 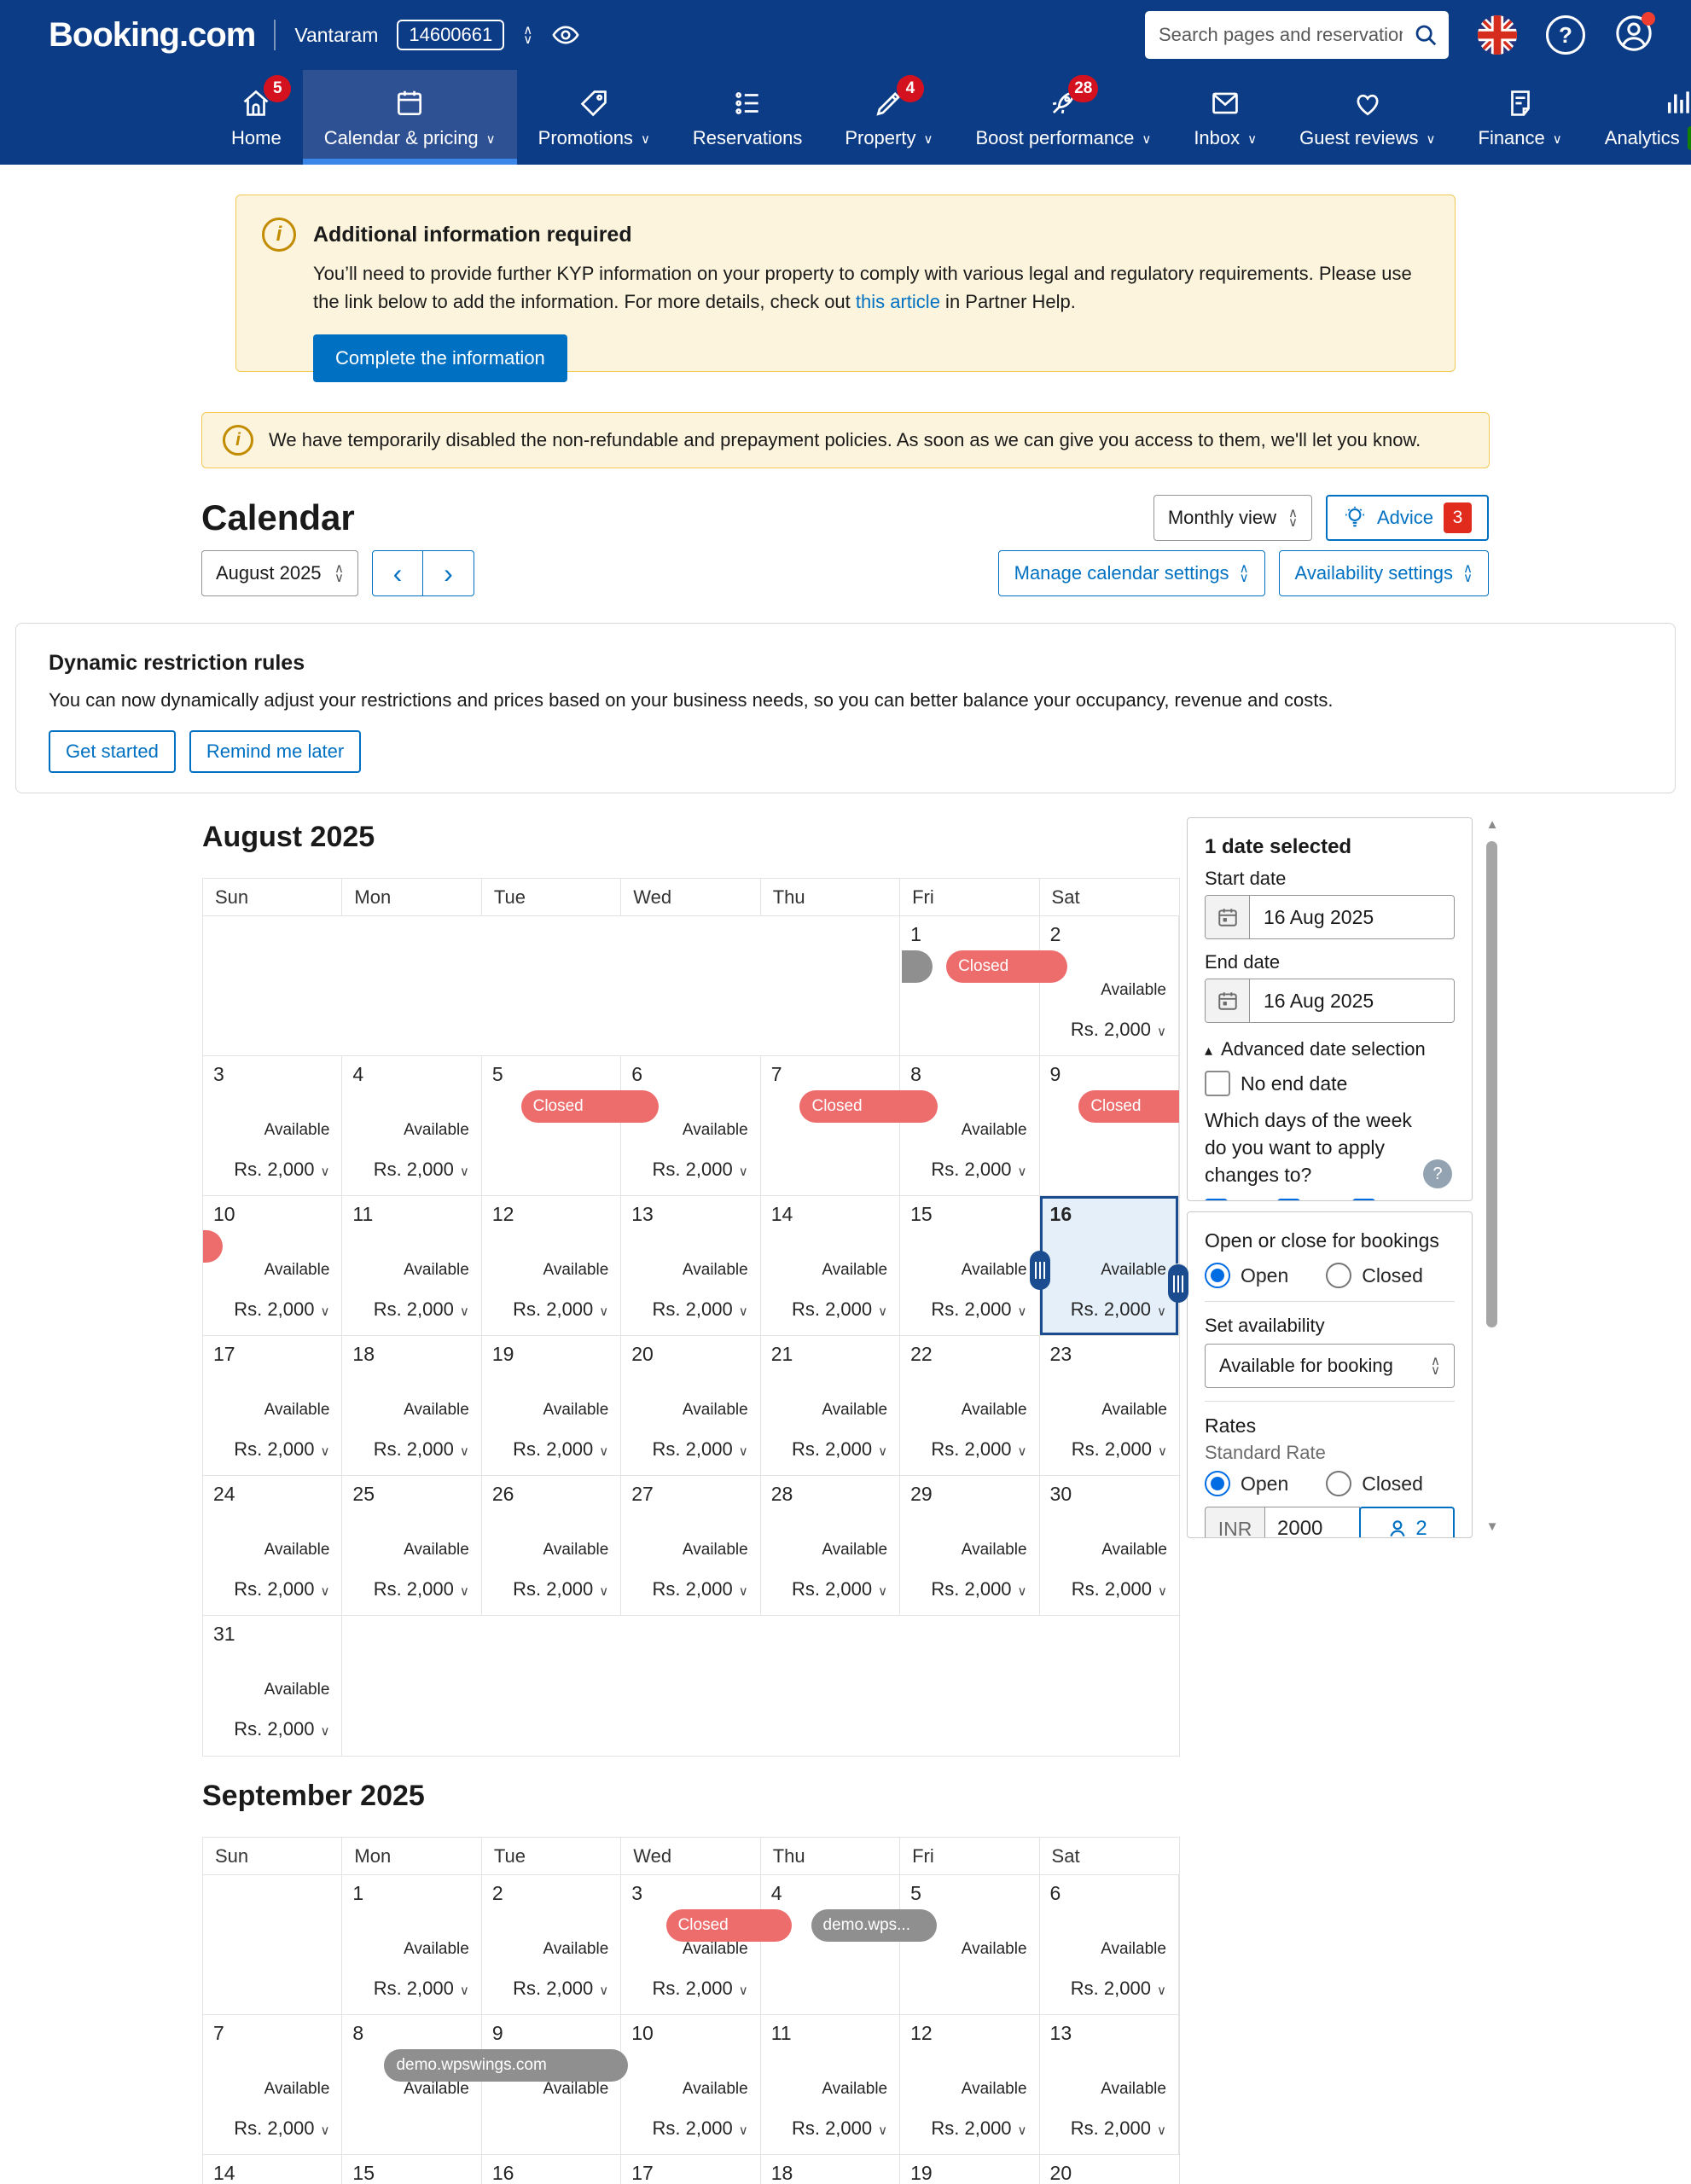 I want to click on day-cell-15: 15 Available Rs. 2,000, so click(x=970, y=1265).